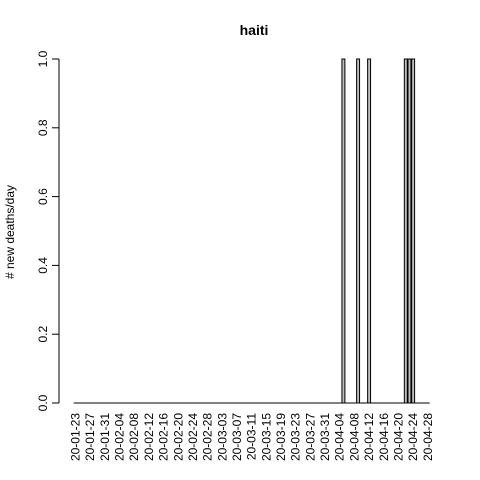 This screenshot has height=480, width=480. I want to click on chart-title: haiti, so click(254, 30).